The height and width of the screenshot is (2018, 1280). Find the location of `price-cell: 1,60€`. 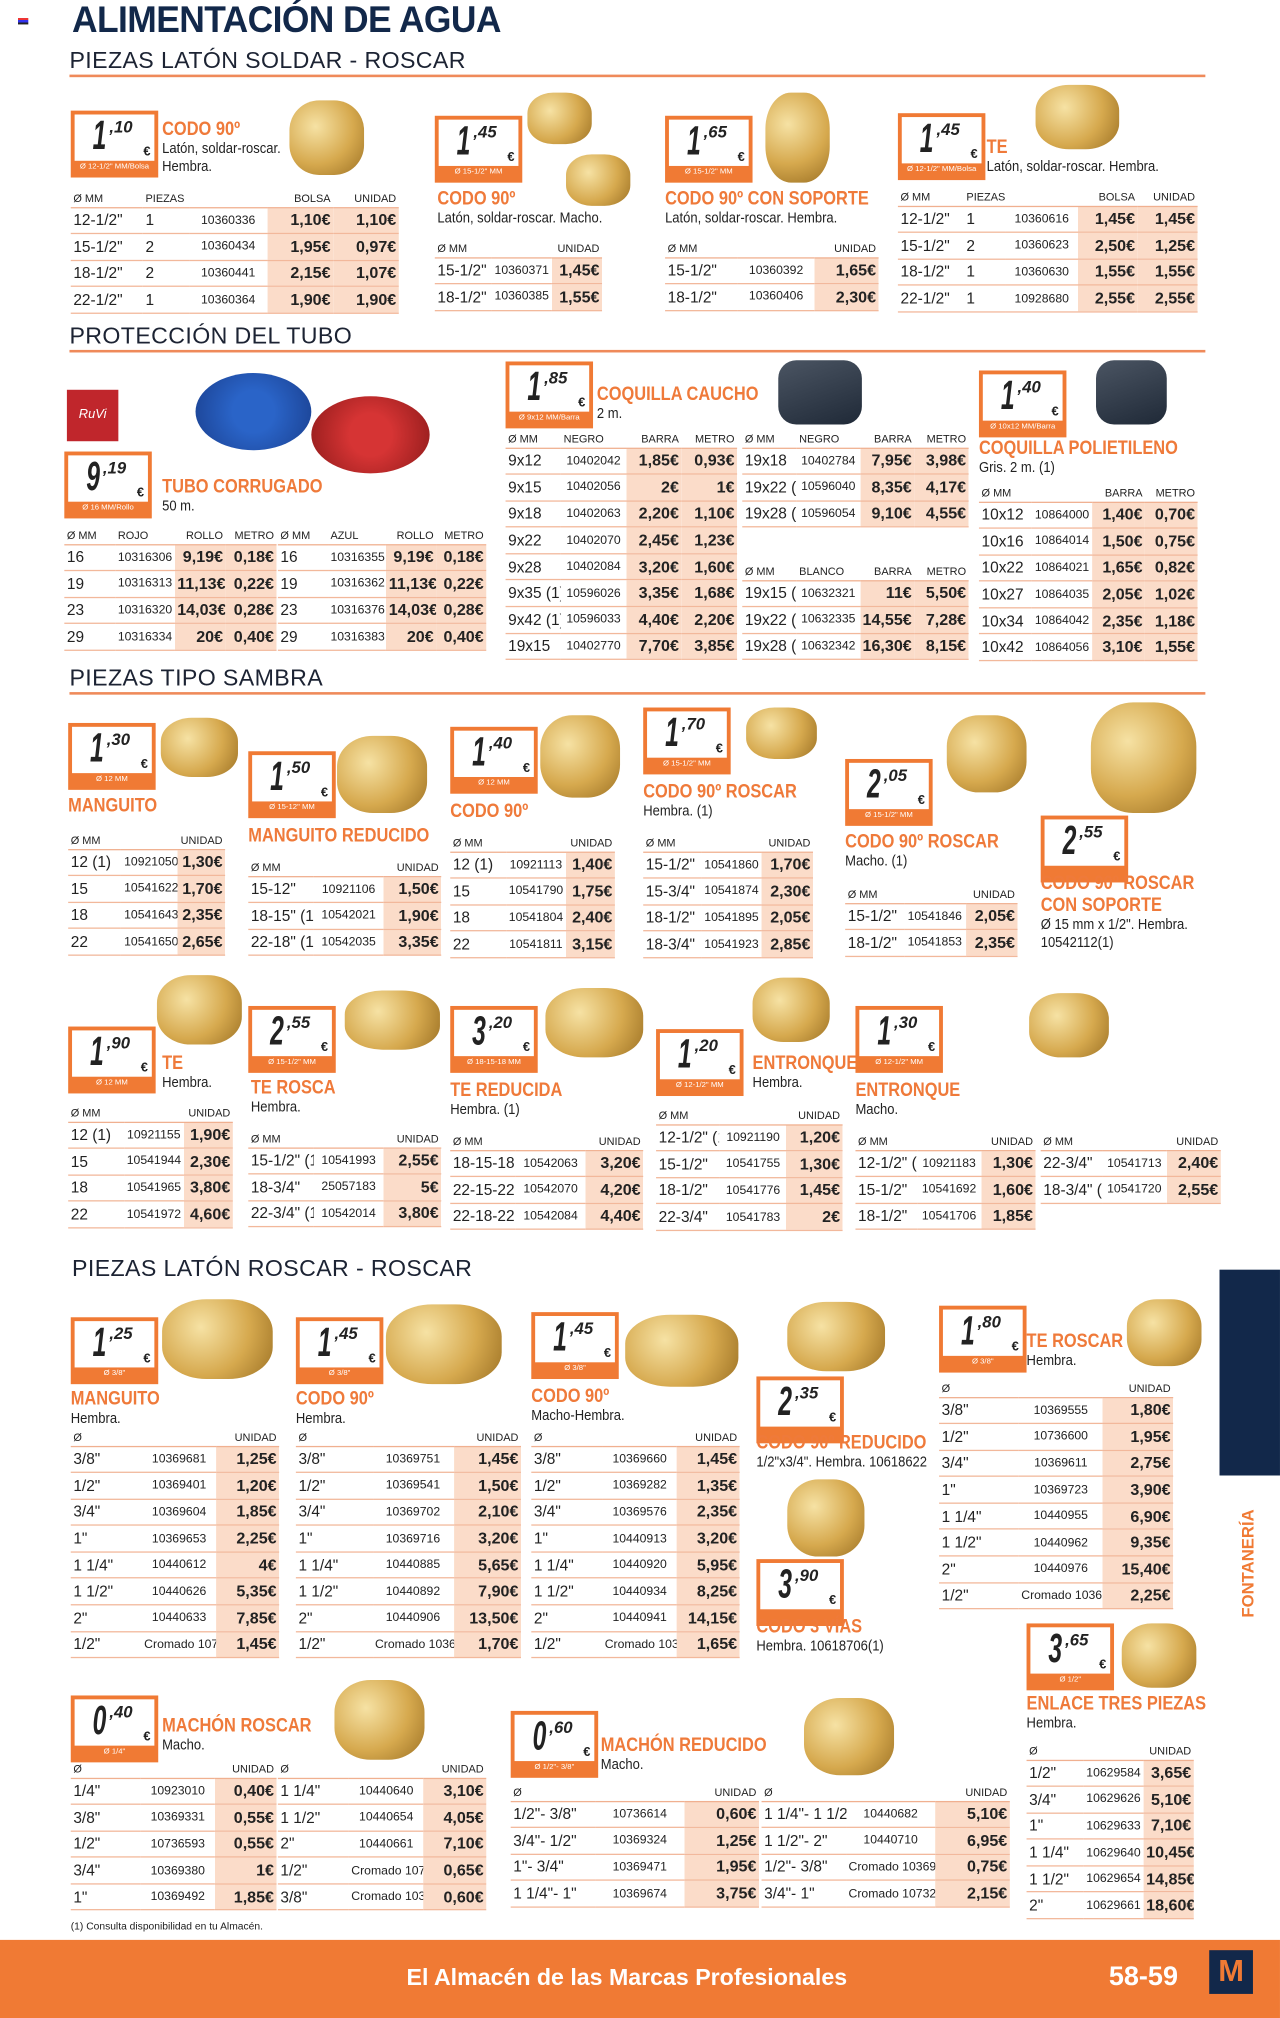

price-cell: 1,60€ is located at coordinates (1008, 1190).